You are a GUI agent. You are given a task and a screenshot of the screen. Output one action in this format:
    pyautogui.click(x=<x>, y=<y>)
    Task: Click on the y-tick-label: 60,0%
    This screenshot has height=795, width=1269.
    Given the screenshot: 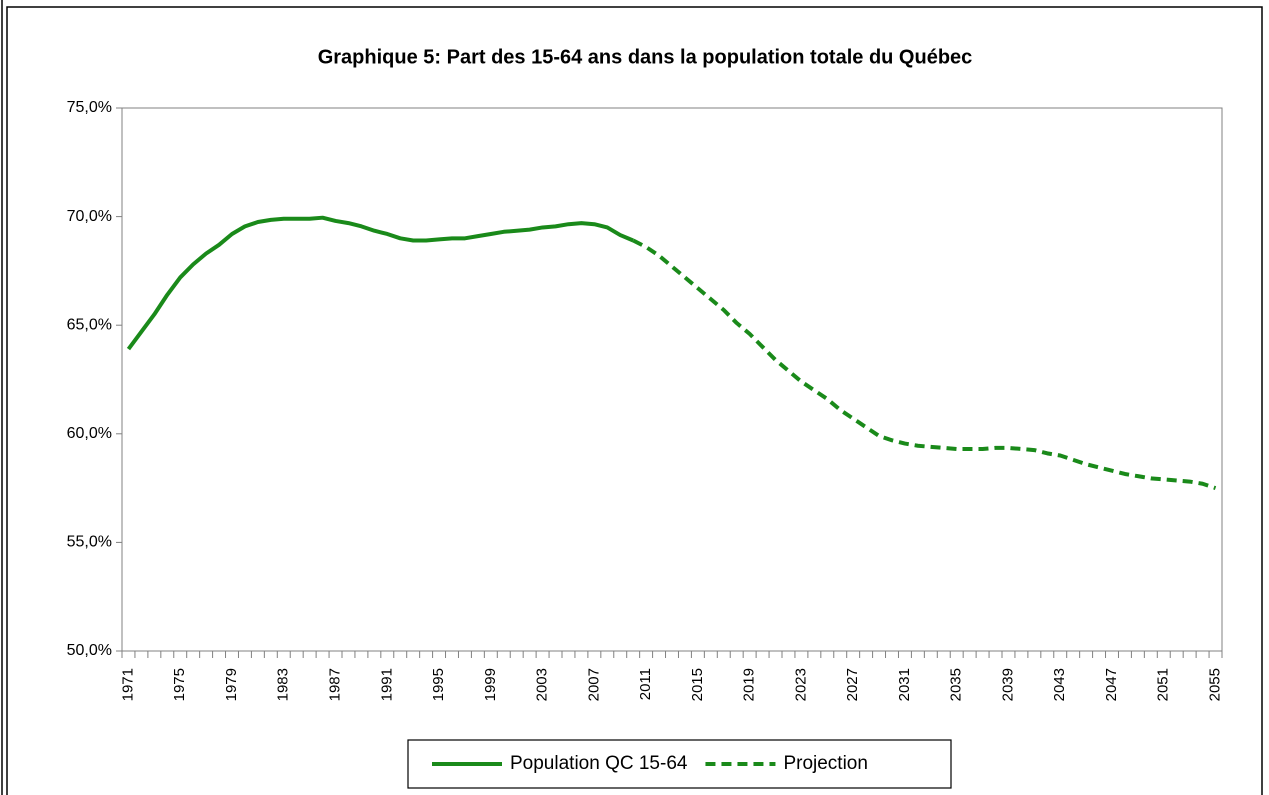 What is the action you would take?
    pyautogui.click(x=89, y=433)
    